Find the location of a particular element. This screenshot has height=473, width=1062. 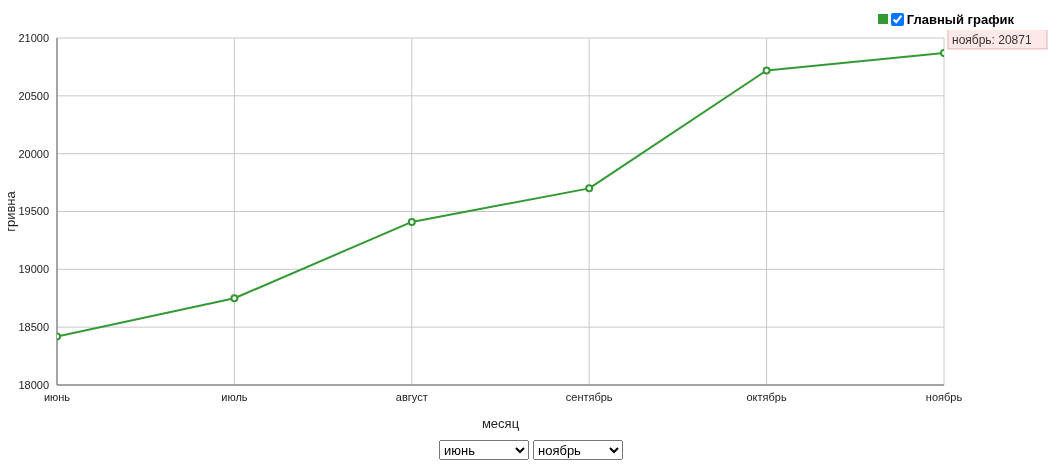

y-tick-label: 18000 is located at coordinates (33, 384).